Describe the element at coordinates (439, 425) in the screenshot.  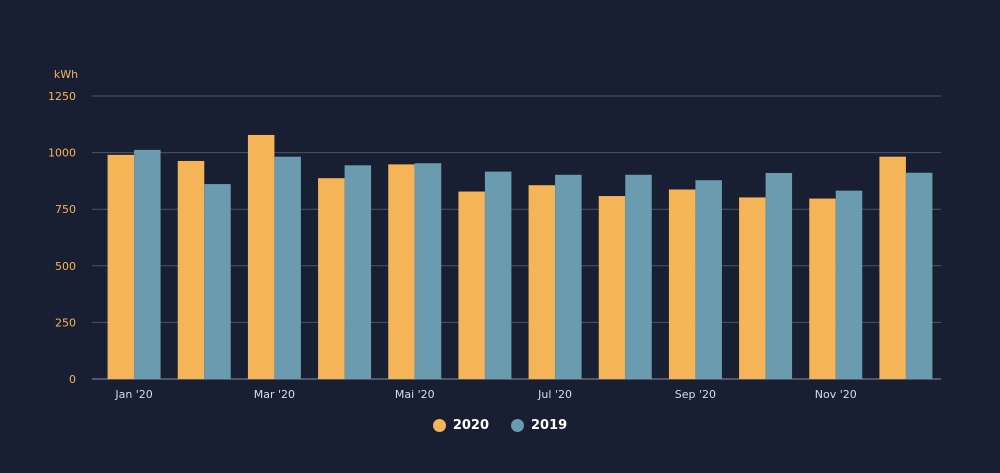
I see `legend-marker-2020` at that location.